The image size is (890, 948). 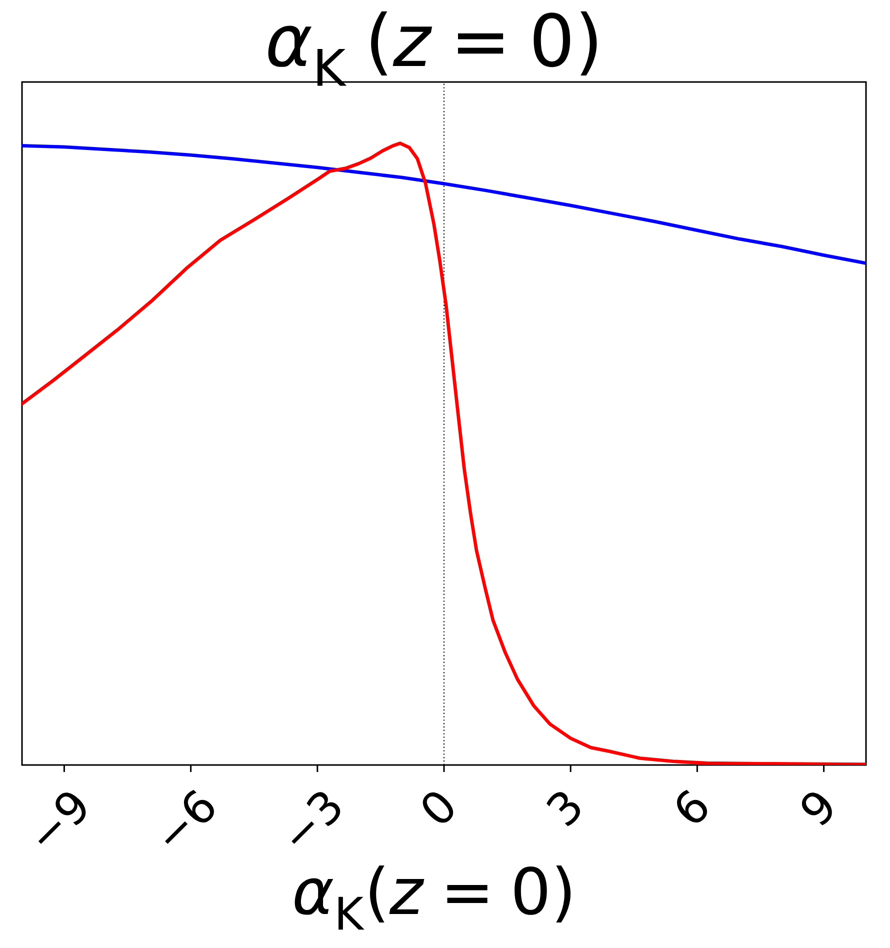 I want to click on x-tick-label: −6, so click(x=189, y=817).